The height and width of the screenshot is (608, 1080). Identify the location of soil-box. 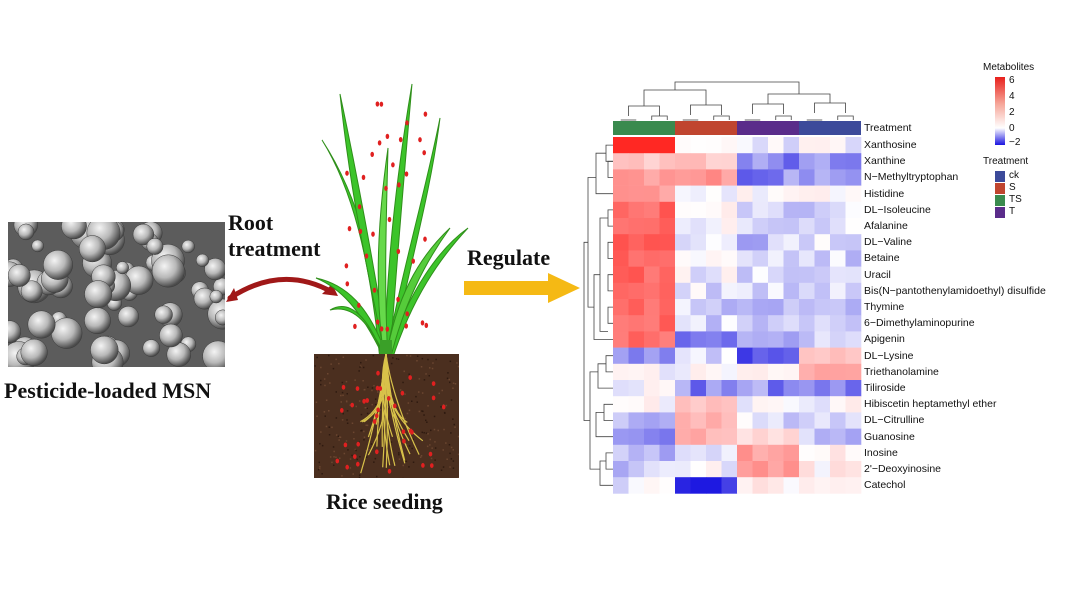
(386, 416).